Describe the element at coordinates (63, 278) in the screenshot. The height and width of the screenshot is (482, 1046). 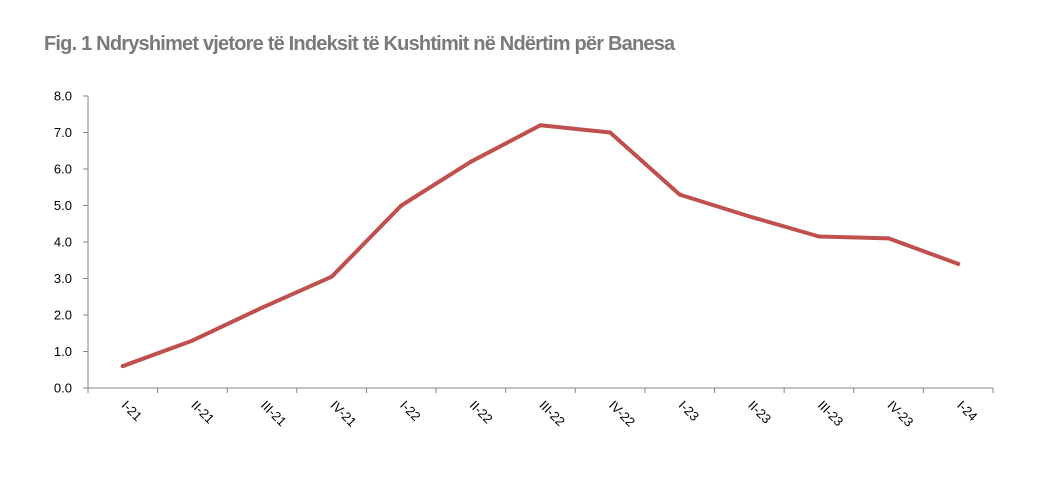
I see `y-tick-label: 3.0` at that location.